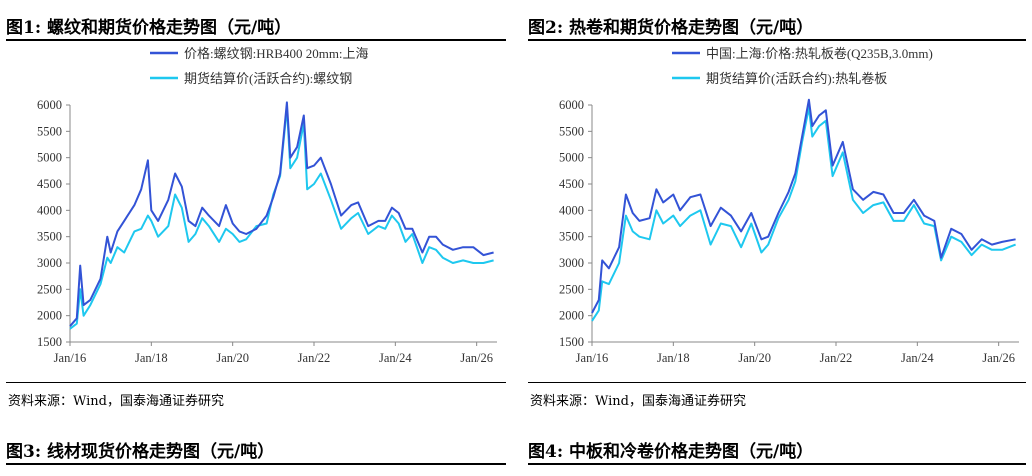 The width and height of the screenshot is (1032, 476). I want to click on figure-3-title: 图3: 线材现货价格走势图（元/吨）, so click(140, 452).